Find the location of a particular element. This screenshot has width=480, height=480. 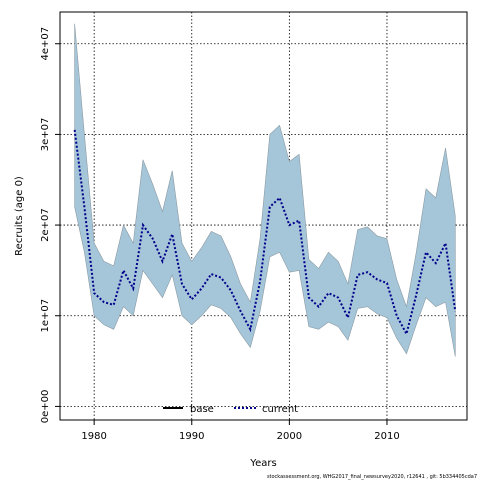

y-axis: 0e+00 1e+07 2e+07 3e+07 4e+07 is located at coordinates (50, 225).